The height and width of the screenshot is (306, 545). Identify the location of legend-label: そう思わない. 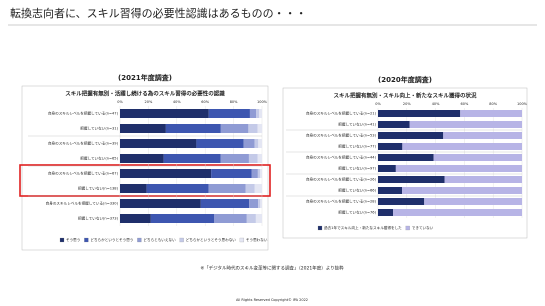
(257, 239).